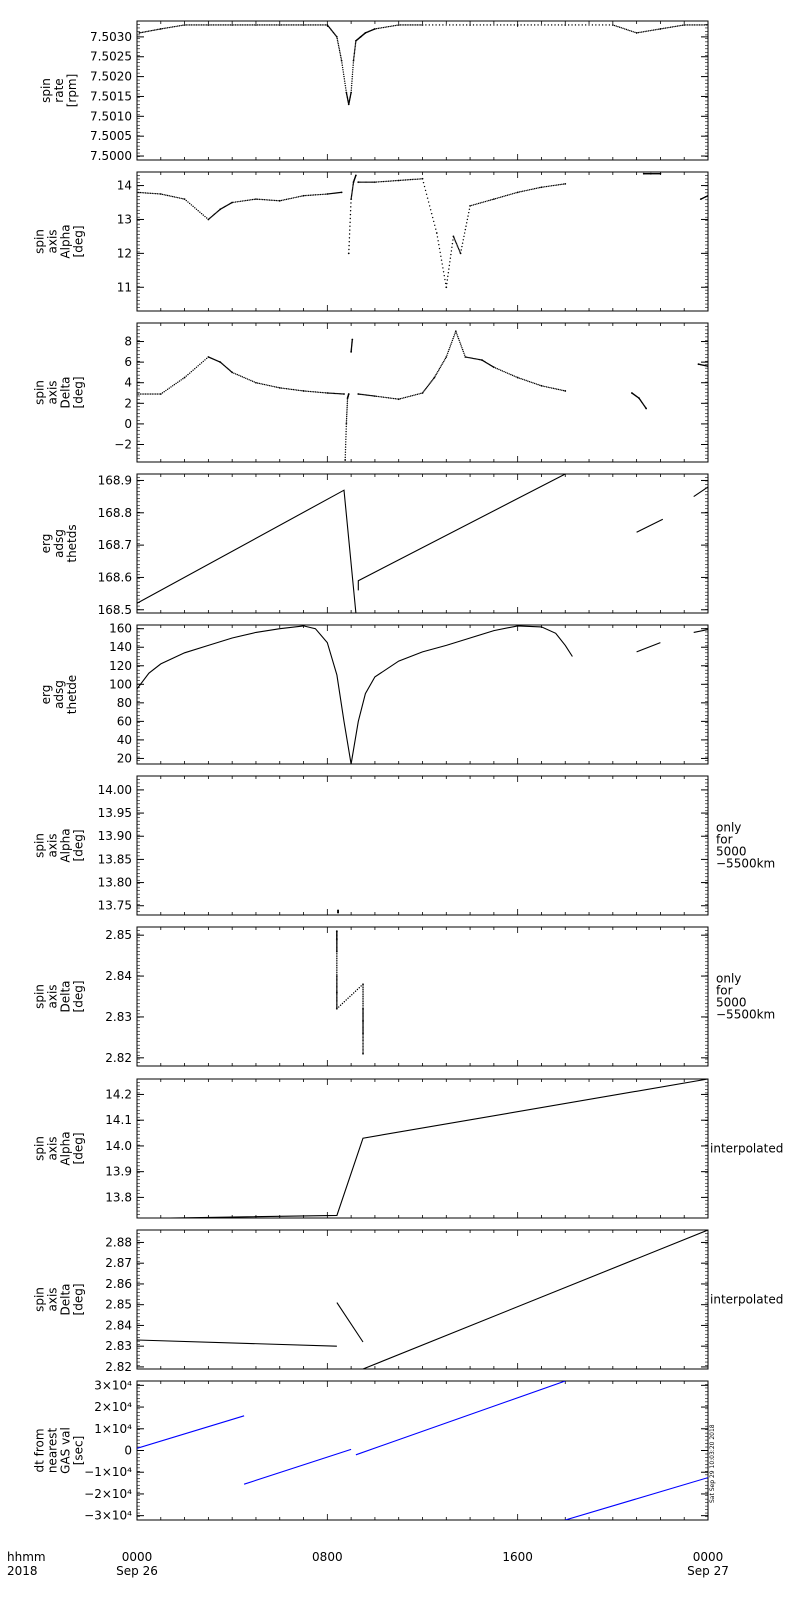 The image size is (800, 1600). Describe the element at coordinates (59, 1148) in the screenshot. I see `y-axis-label: spinaxisAlpha[deg]` at that location.